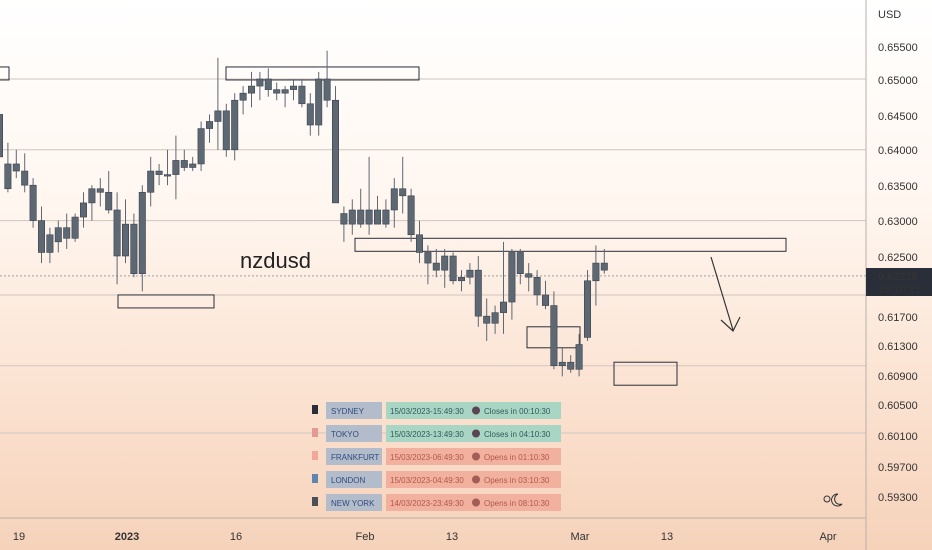 The height and width of the screenshot is (550, 932). What do you see at coordinates (427, 480) in the screenshot?
I see `session-time: 15/03/2023-04:49:30` at bounding box center [427, 480].